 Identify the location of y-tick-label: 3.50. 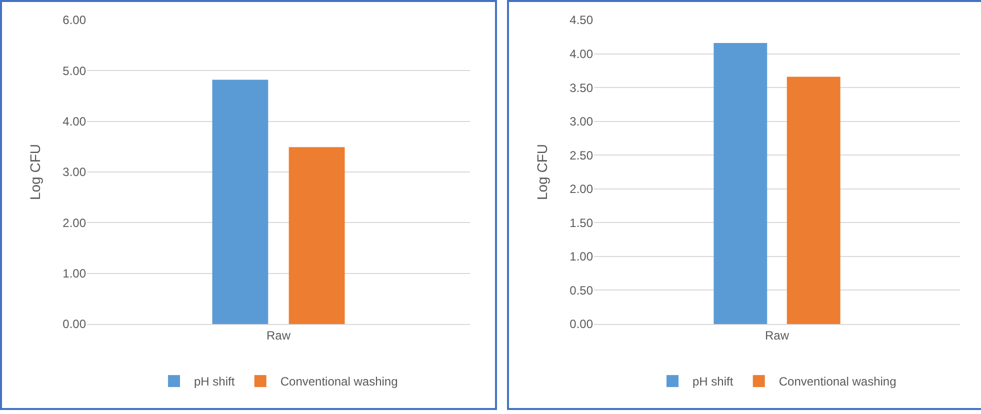
(582, 87).